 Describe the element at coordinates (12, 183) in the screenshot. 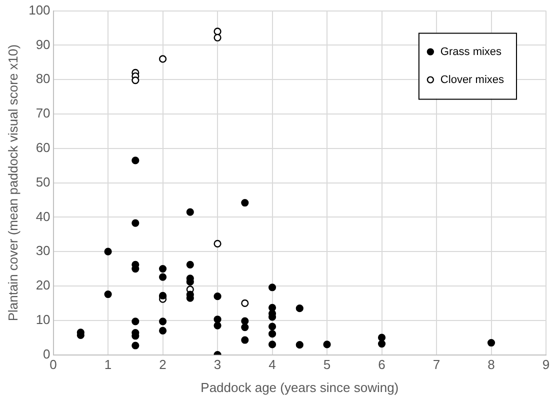

I see `y-axis-title: Plantain cover (mean paddock visual score x10)` at that location.